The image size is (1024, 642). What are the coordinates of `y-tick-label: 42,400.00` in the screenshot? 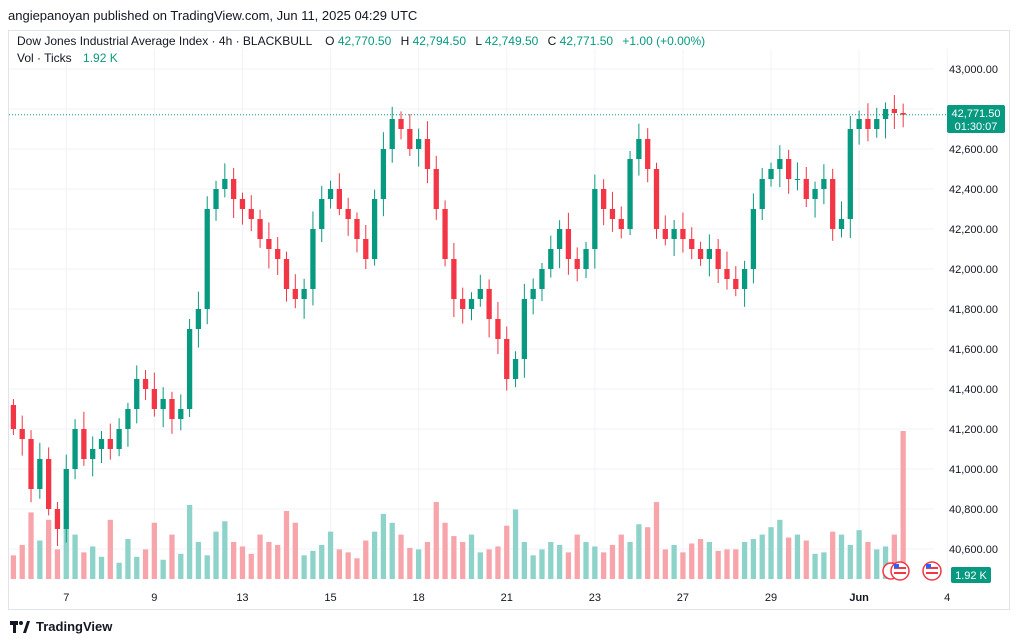 It's located at (973, 190).